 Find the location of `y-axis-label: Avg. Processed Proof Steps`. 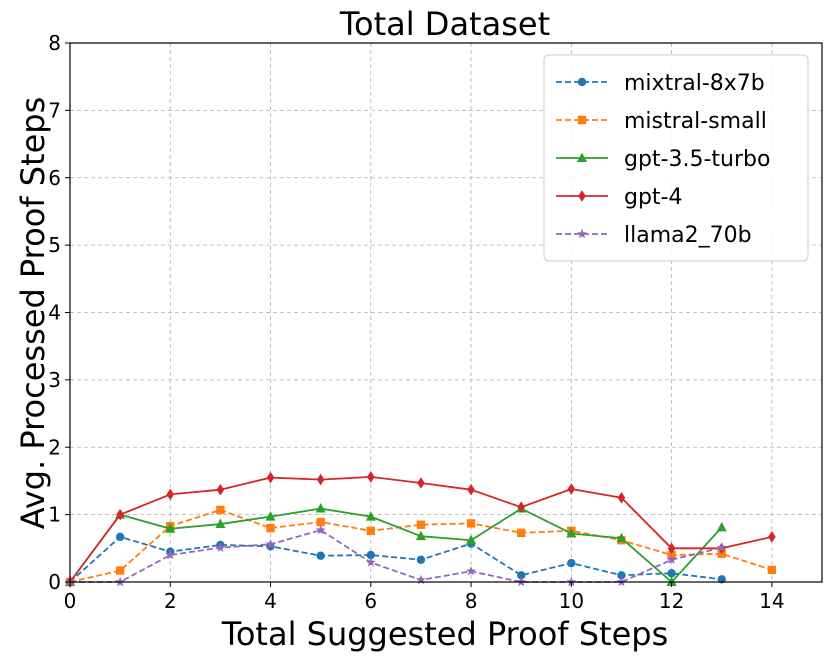

y-axis-label: Avg. Processed Proof Steps is located at coordinates (33, 313).